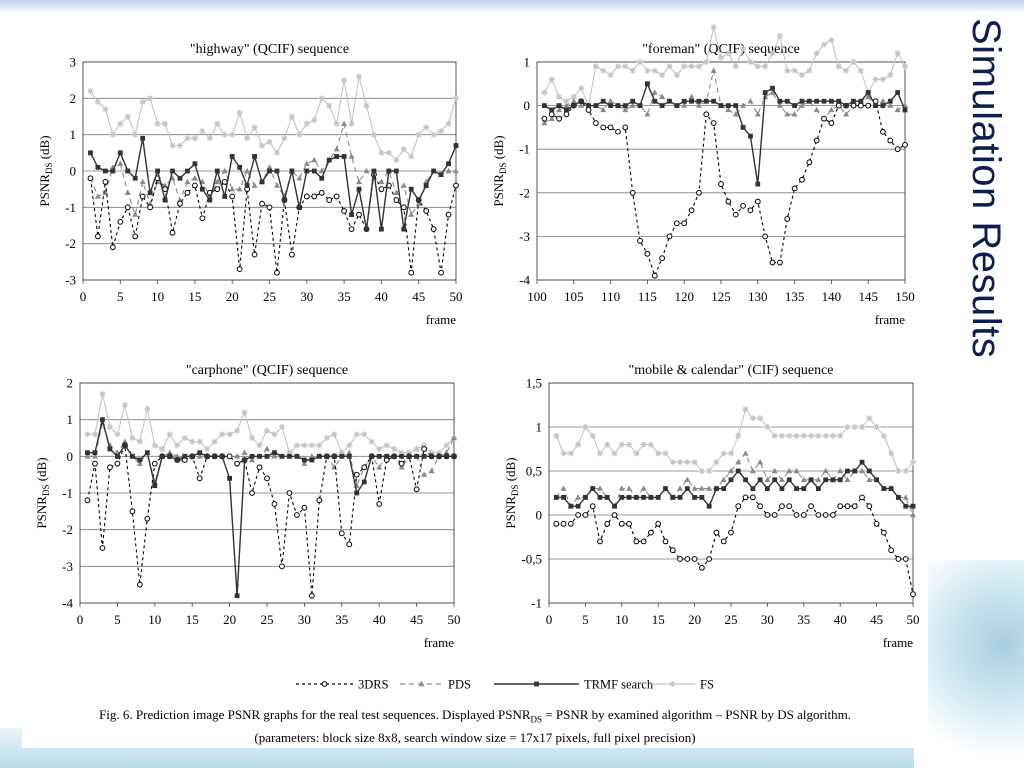 The height and width of the screenshot is (768, 1024). Describe the element at coordinates (416, 619) in the screenshot. I see `x-tick-label: 45` at that location.